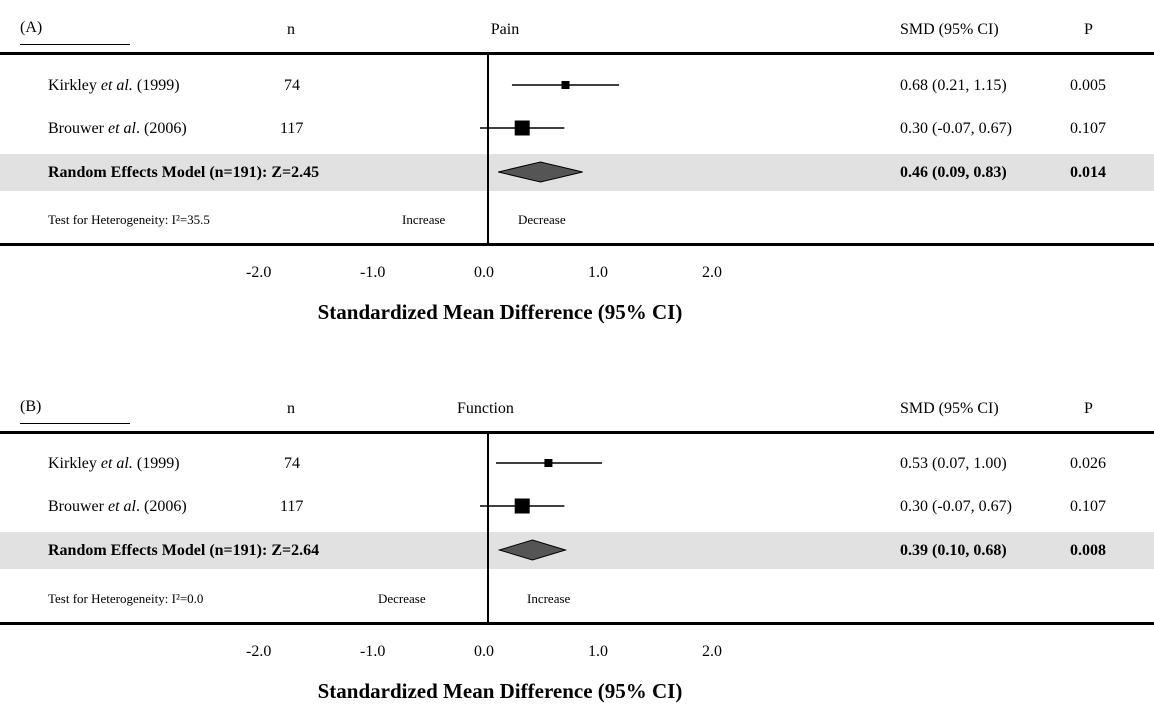 This screenshot has height=704, width=1154. Describe the element at coordinates (1088, 85) in the screenshot. I see `study-p: 0.005` at that location.